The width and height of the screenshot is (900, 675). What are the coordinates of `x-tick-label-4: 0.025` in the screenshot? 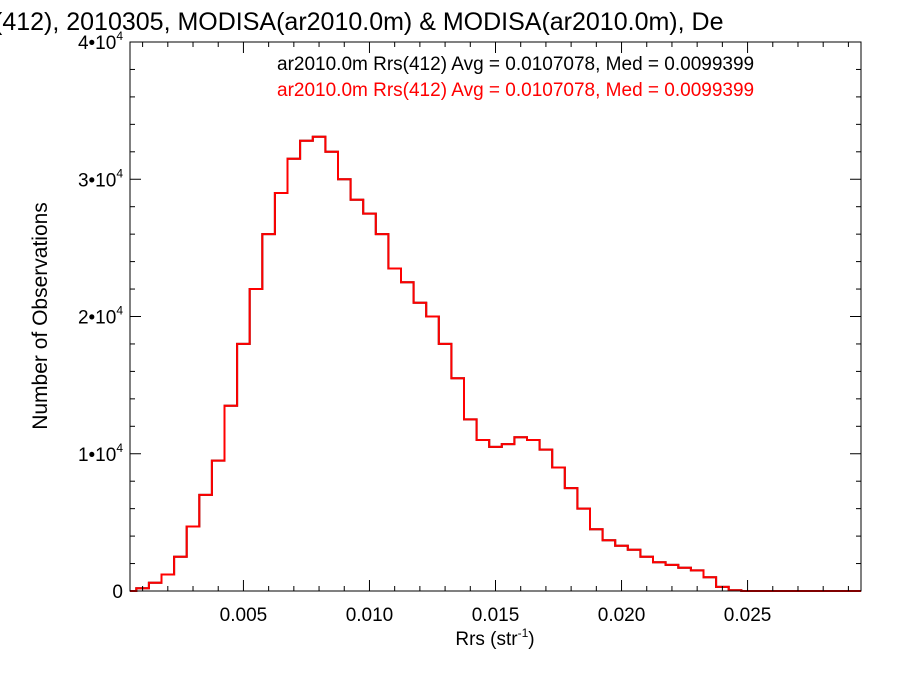 It's located at (748, 615).